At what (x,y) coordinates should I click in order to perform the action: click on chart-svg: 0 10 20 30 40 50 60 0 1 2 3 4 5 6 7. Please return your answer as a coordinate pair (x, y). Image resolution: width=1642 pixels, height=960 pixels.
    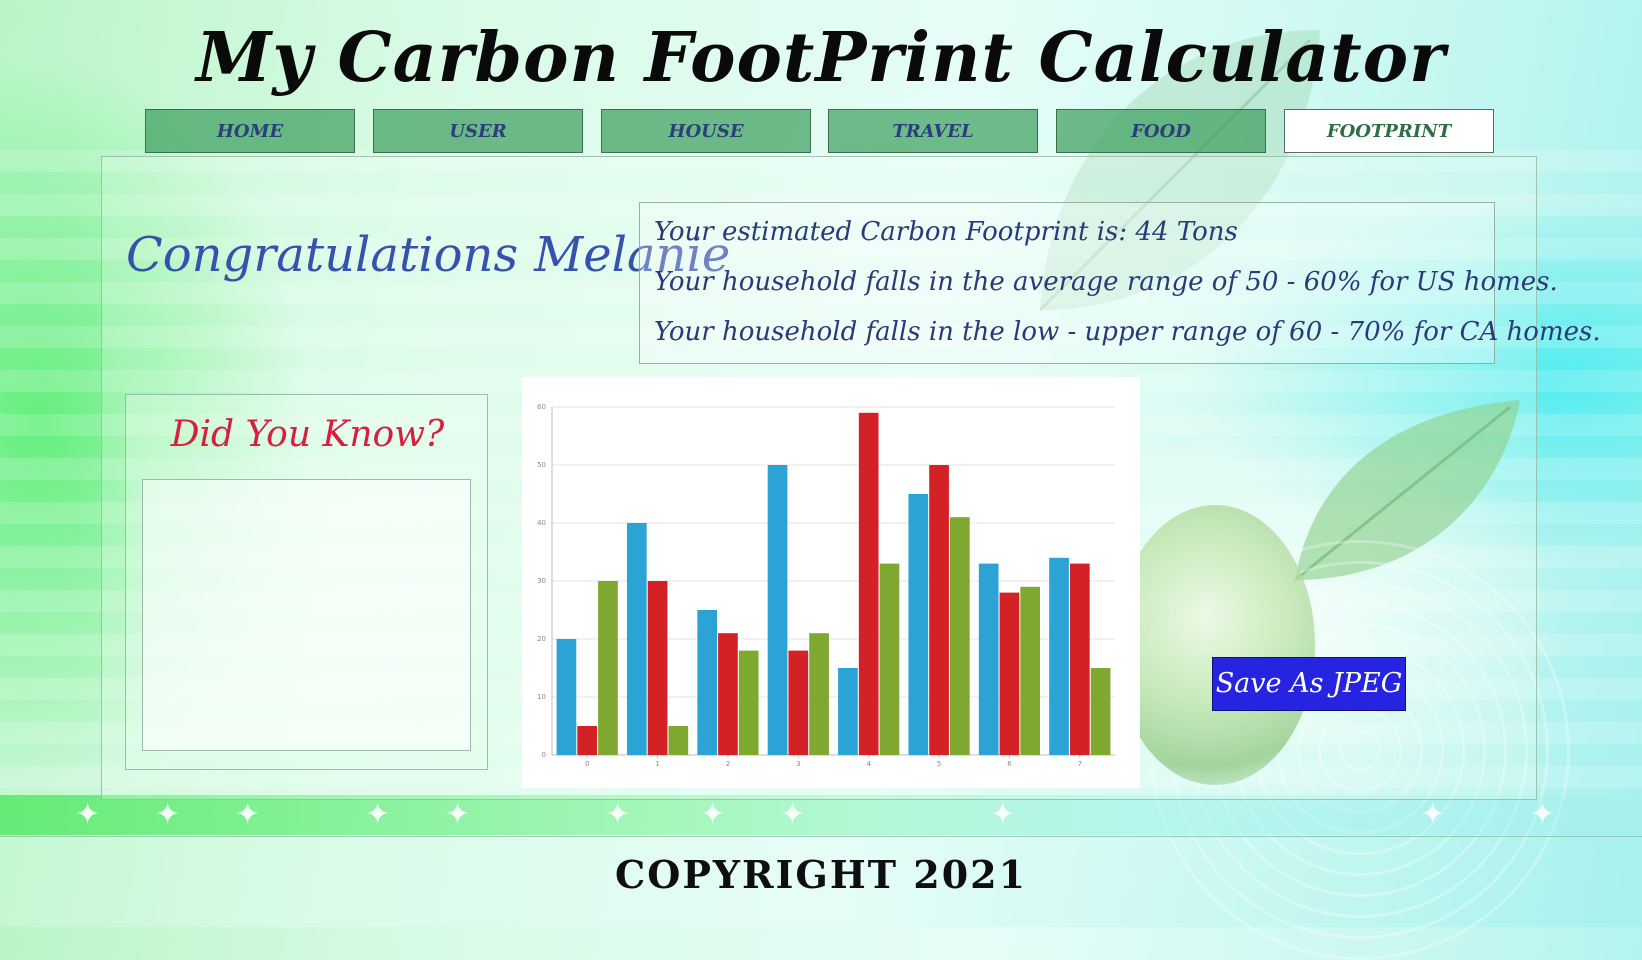
    Looking at the image, I should click on (826, 585).